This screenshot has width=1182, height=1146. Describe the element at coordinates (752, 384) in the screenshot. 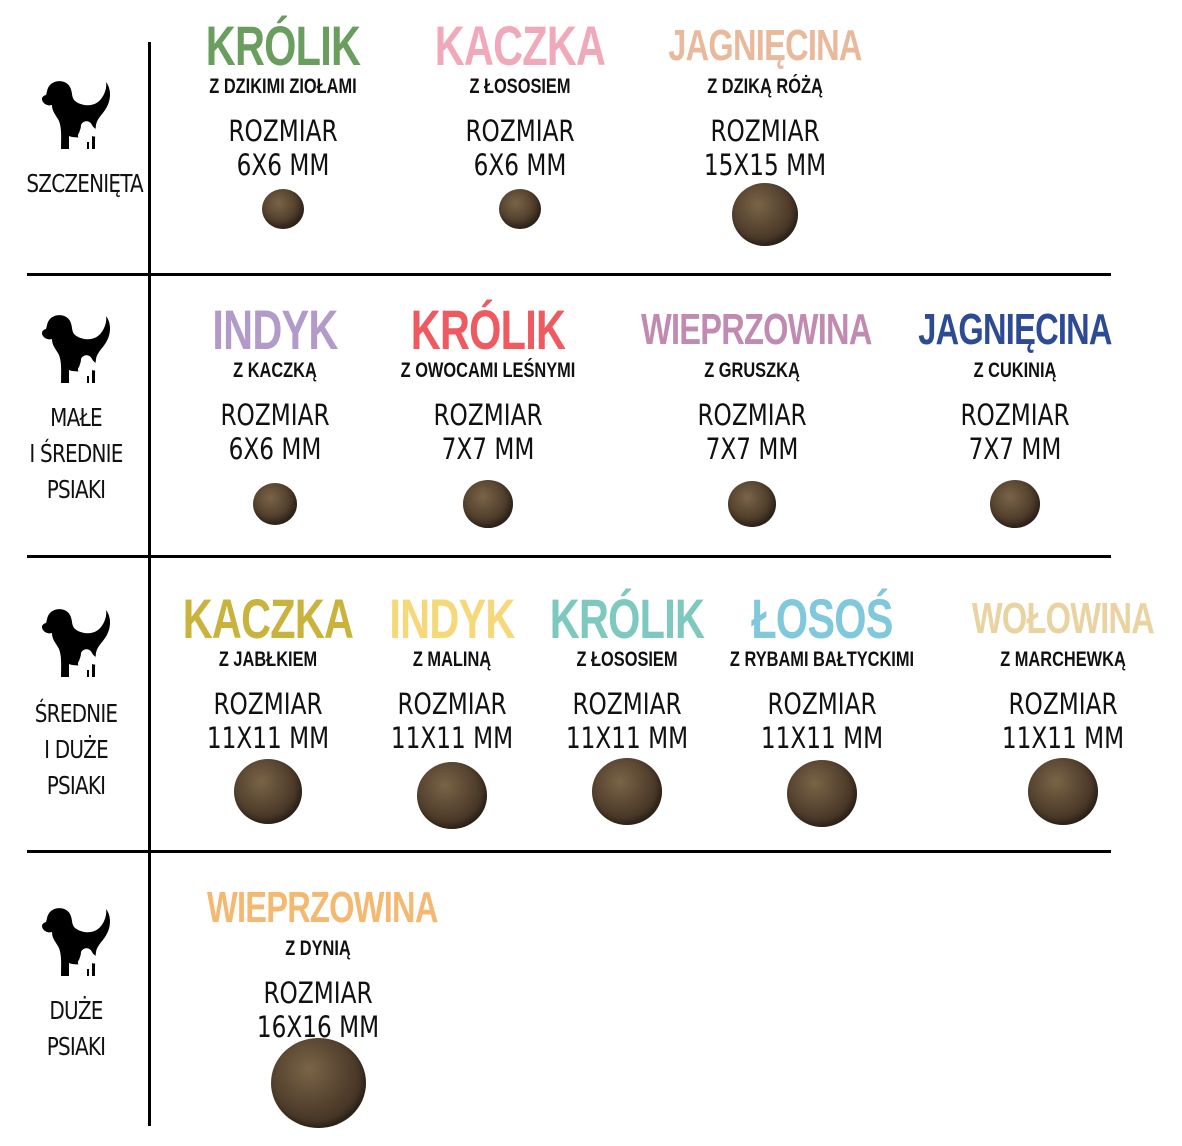

I see `product-item: WIEPRZOWINA Z GRUSZKĄ ROZMIAR 7X7 MM` at that location.